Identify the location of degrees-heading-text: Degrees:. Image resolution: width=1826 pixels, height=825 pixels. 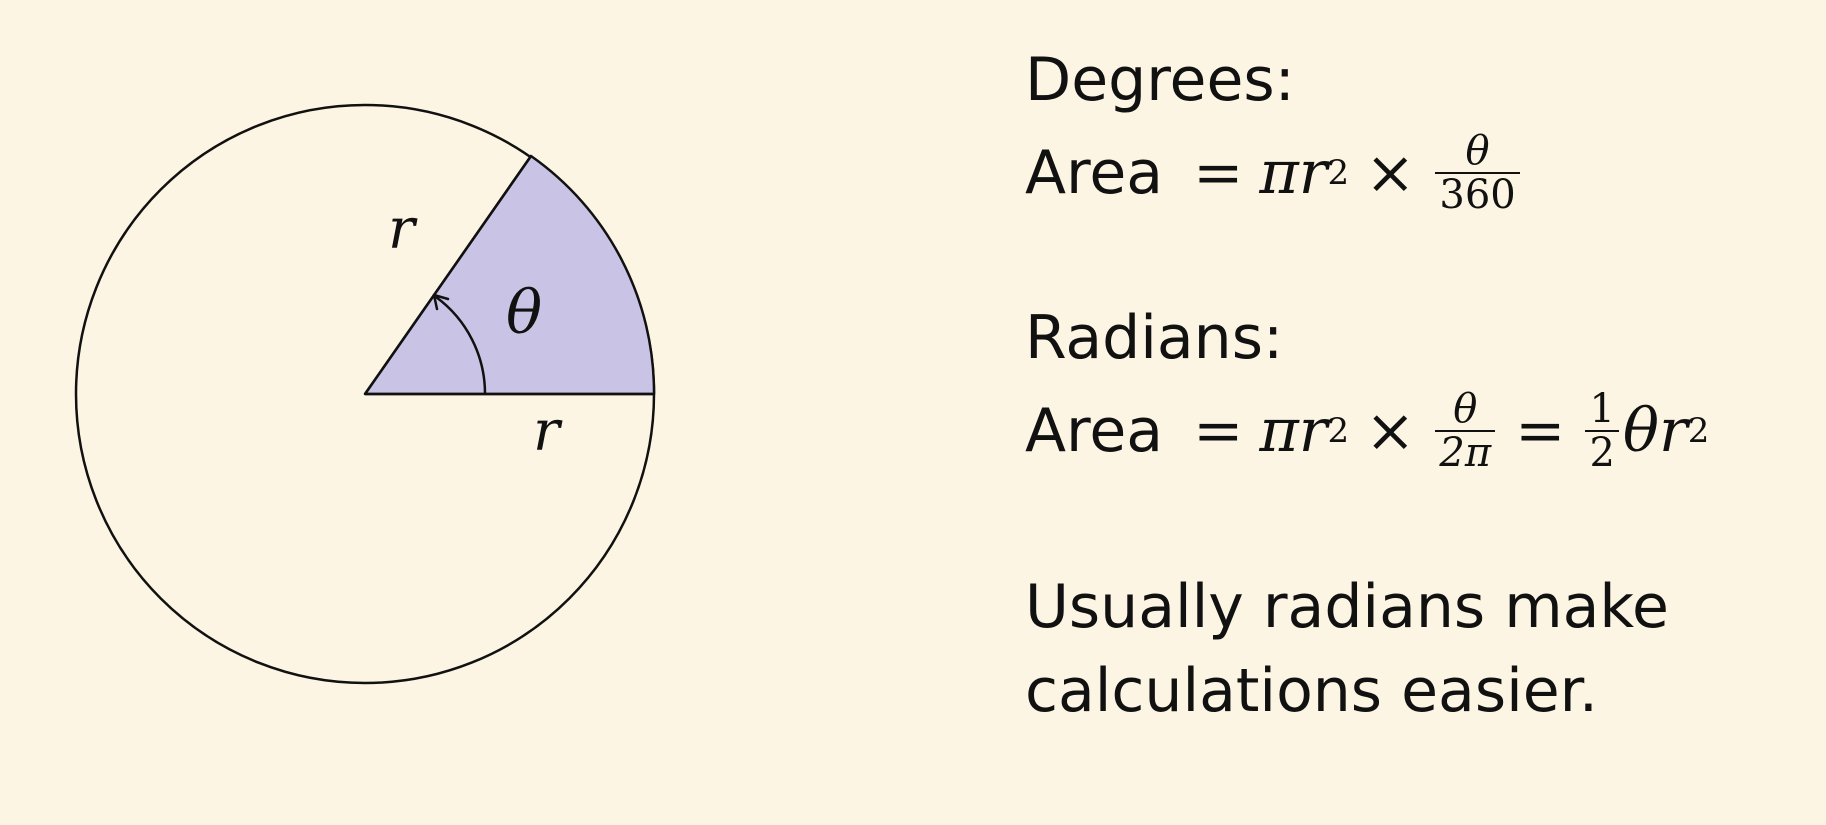
(1160, 80).